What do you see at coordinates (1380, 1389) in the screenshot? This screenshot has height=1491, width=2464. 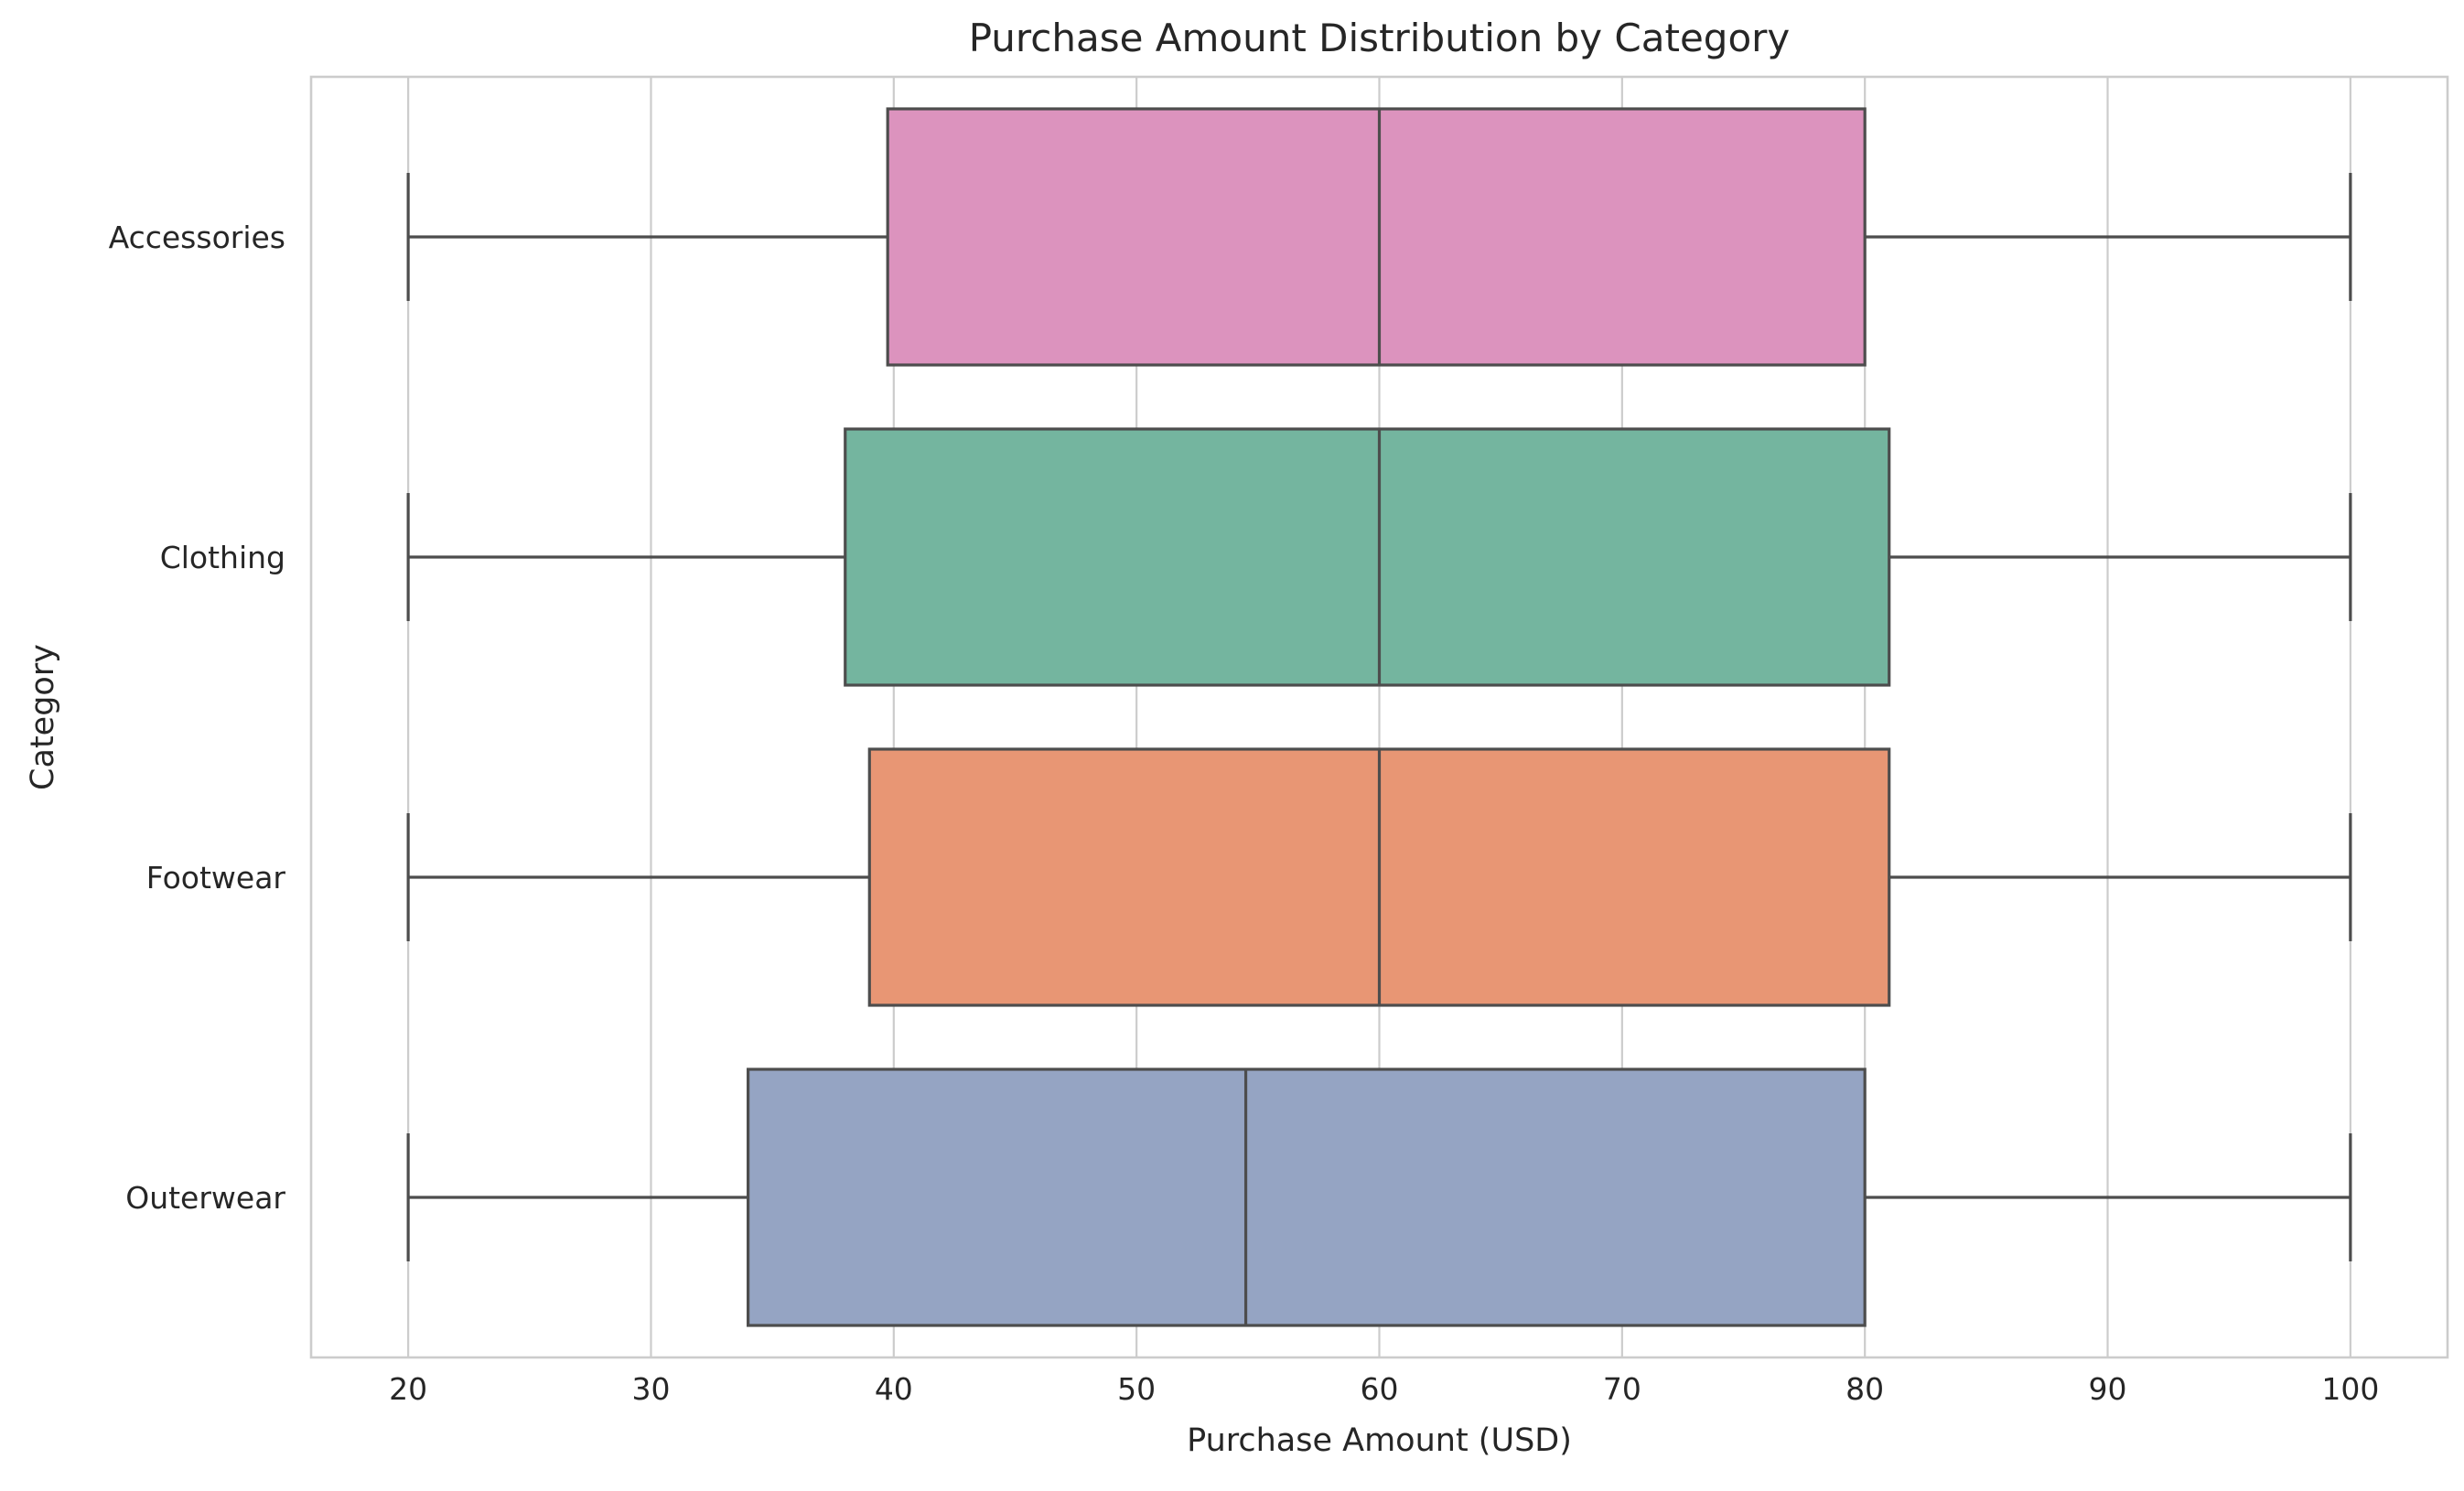 I see `x-tick-label: 60` at bounding box center [1380, 1389].